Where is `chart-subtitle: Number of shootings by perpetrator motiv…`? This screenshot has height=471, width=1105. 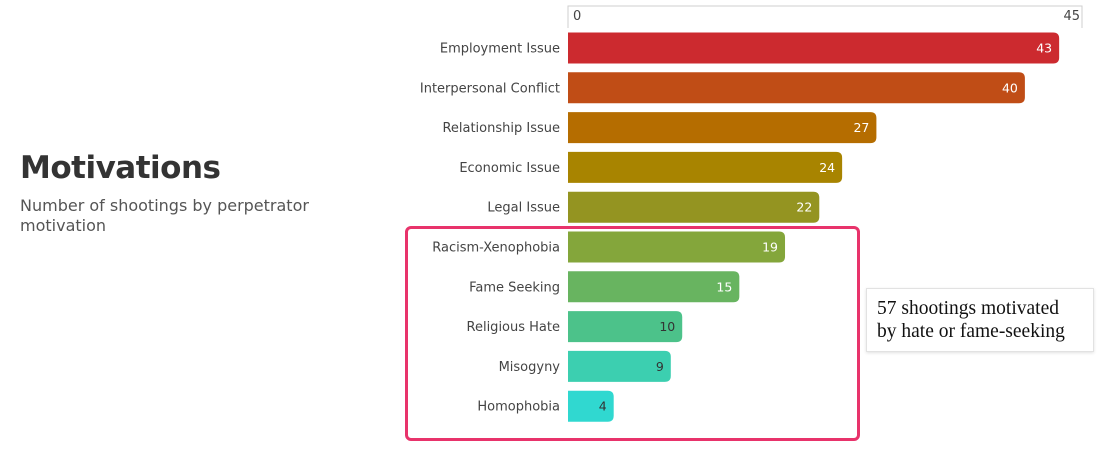 chart-subtitle: Number of shootings by perpetrator motiv… is located at coordinates (164, 215).